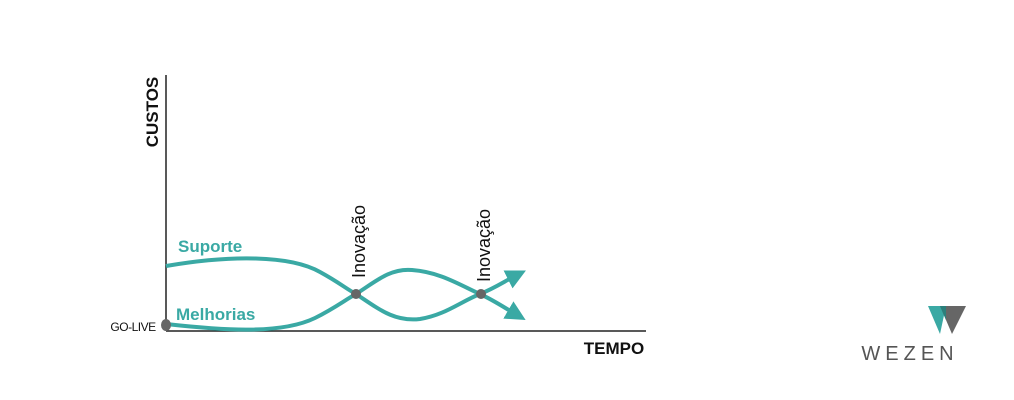  I want to click on origin-label: GO-LIVE, so click(133, 327).